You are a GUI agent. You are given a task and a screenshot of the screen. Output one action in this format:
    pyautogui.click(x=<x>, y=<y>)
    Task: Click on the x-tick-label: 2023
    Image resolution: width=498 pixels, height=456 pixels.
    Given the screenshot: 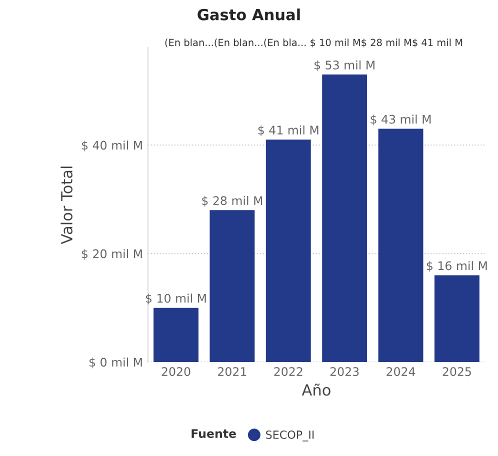 What is the action you would take?
    pyautogui.click(x=344, y=371)
    